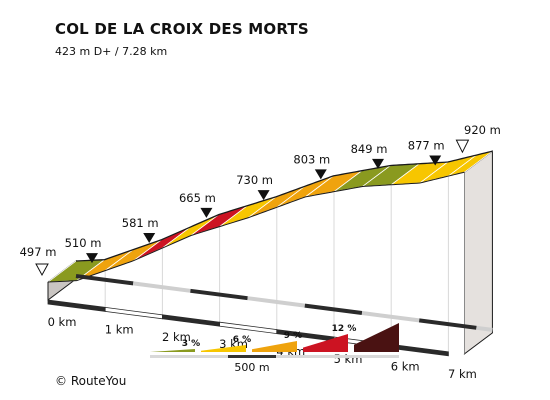 This screenshot has height=400, width=550. I want to click on start-marker-triangle, so click(42, 270).